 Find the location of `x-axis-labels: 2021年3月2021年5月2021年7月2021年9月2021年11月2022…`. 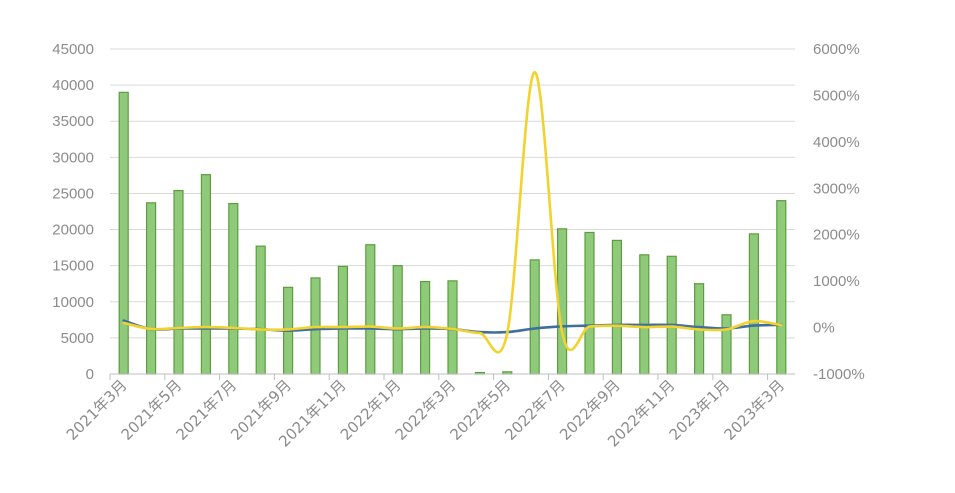

x-axis-labels: 2021年3月2021年5月2021年7月2021年9月2021年11月2022… is located at coordinates (425, 413).